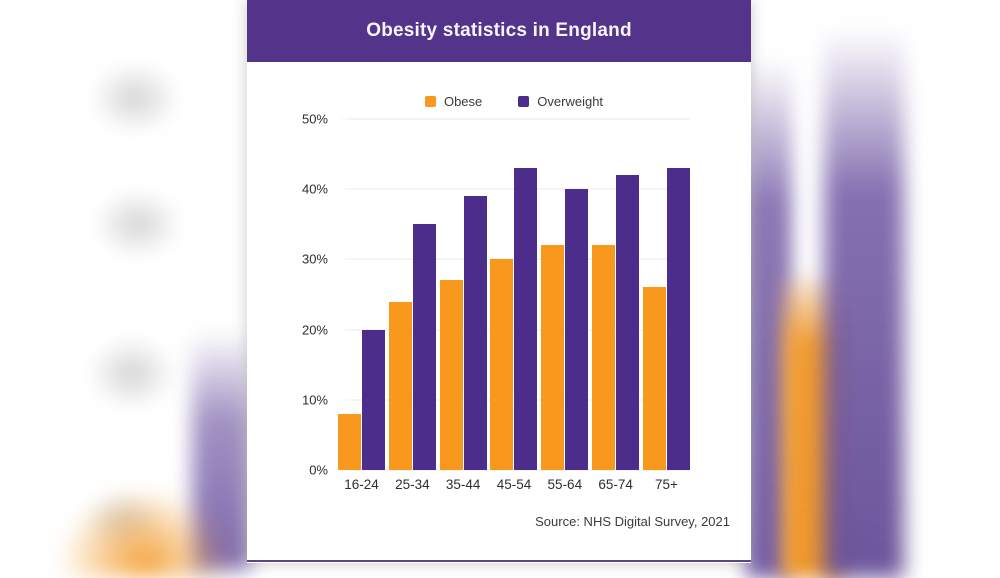  I want to click on gridline-50-, so click(514, 119).